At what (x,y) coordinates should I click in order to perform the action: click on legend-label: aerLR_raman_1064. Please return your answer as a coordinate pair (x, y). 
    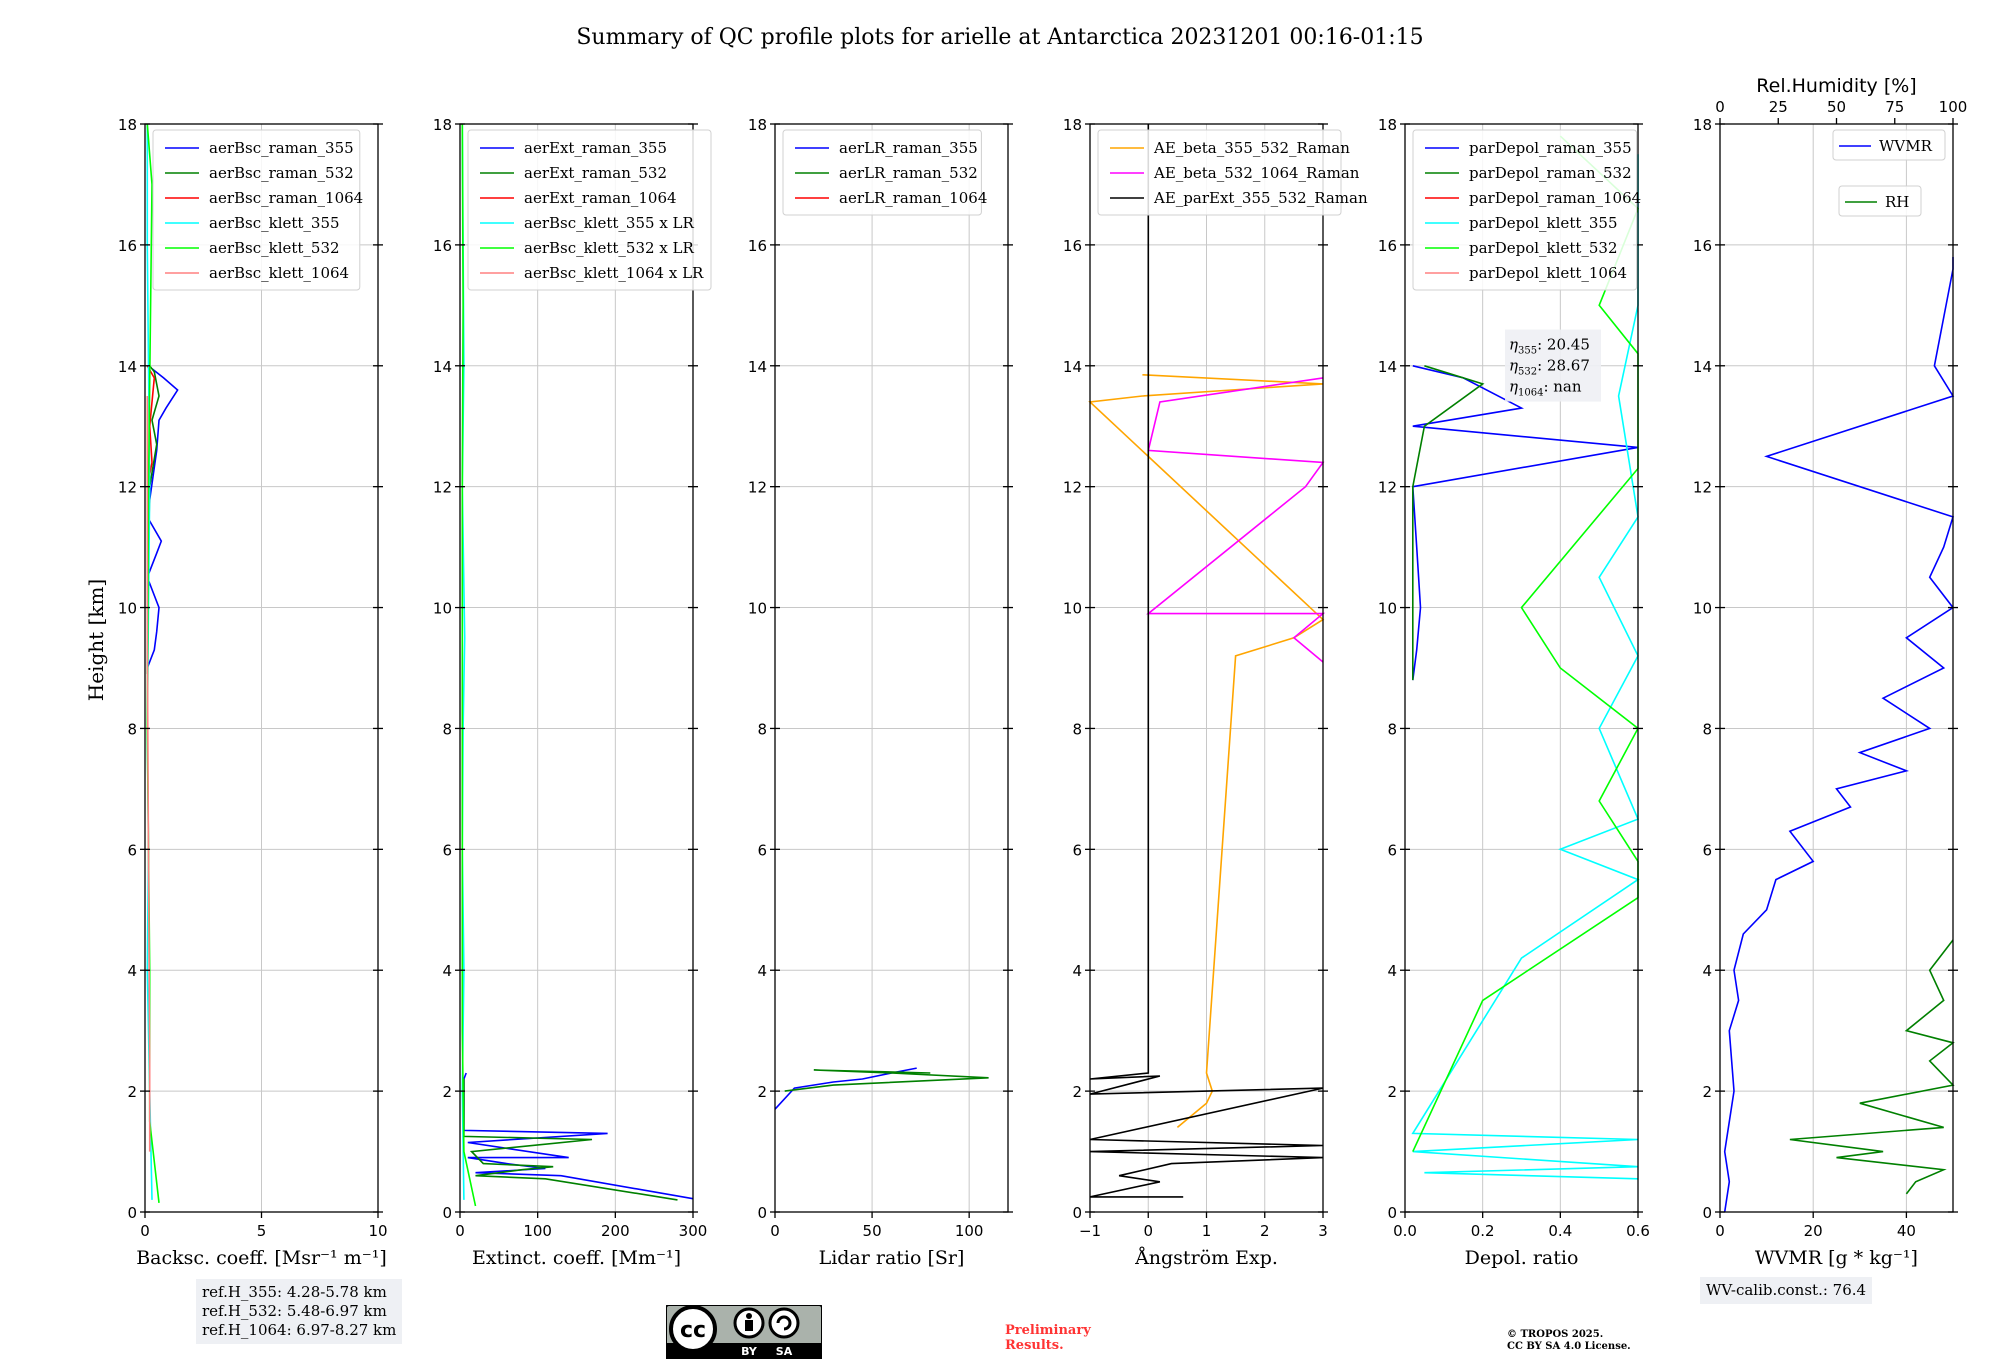
    Looking at the image, I should click on (913, 198).